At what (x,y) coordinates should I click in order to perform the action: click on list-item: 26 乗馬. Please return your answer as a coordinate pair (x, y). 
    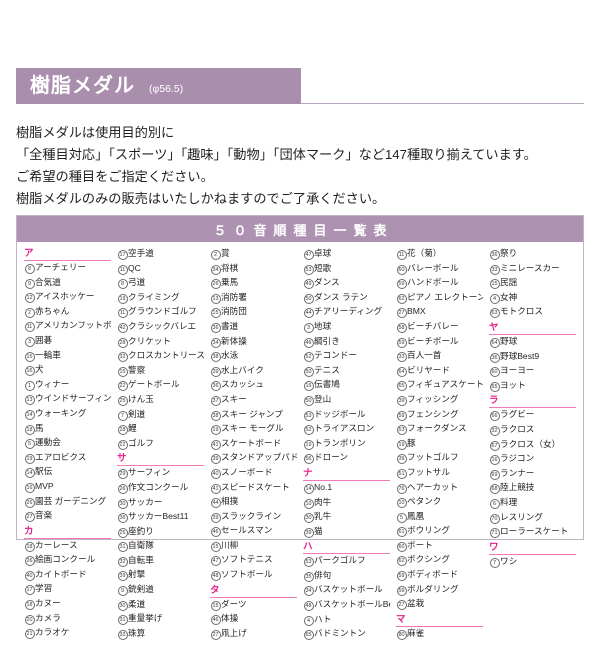
    Looking at the image, I should click on (253, 284).